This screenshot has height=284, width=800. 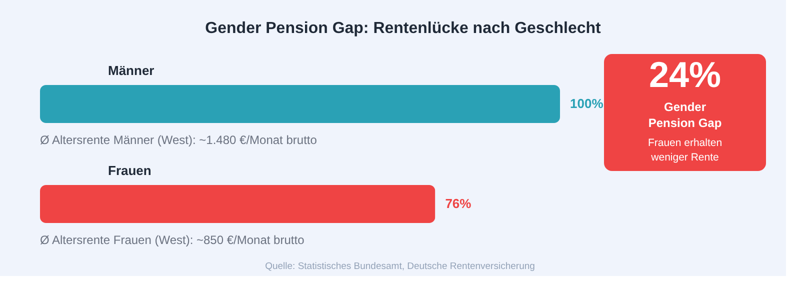 What do you see at coordinates (131, 70) in the screenshot?
I see `category-label: Männer` at bounding box center [131, 70].